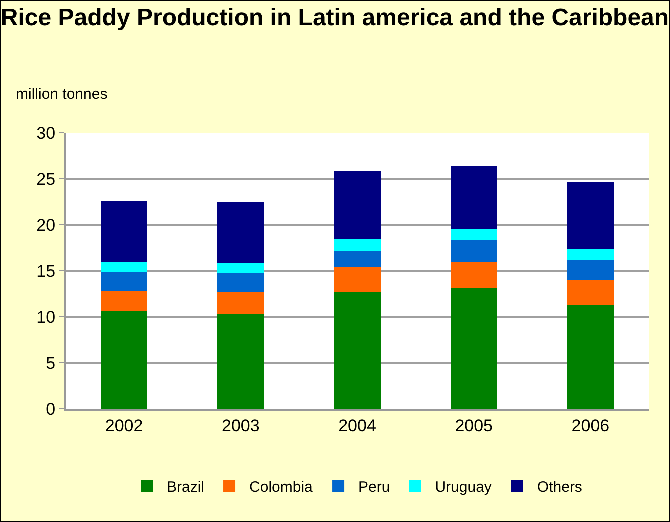 This screenshot has height=522, width=670. What do you see at coordinates (62, 94) in the screenshot?
I see `y-axis-title: million tonnes` at bounding box center [62, 94].